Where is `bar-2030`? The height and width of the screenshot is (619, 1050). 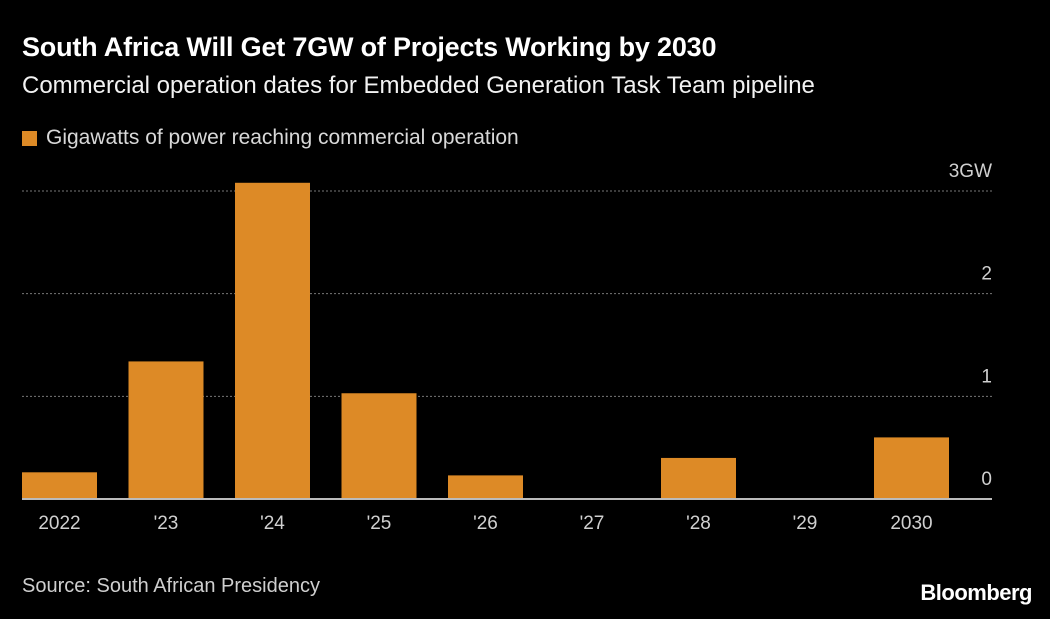 bar-2030 is located at coordinates (911, 468).